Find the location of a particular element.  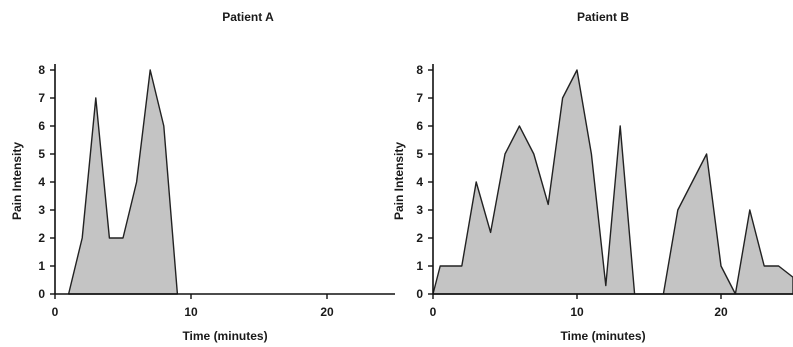

series-area is located at coordinates (123, 182).